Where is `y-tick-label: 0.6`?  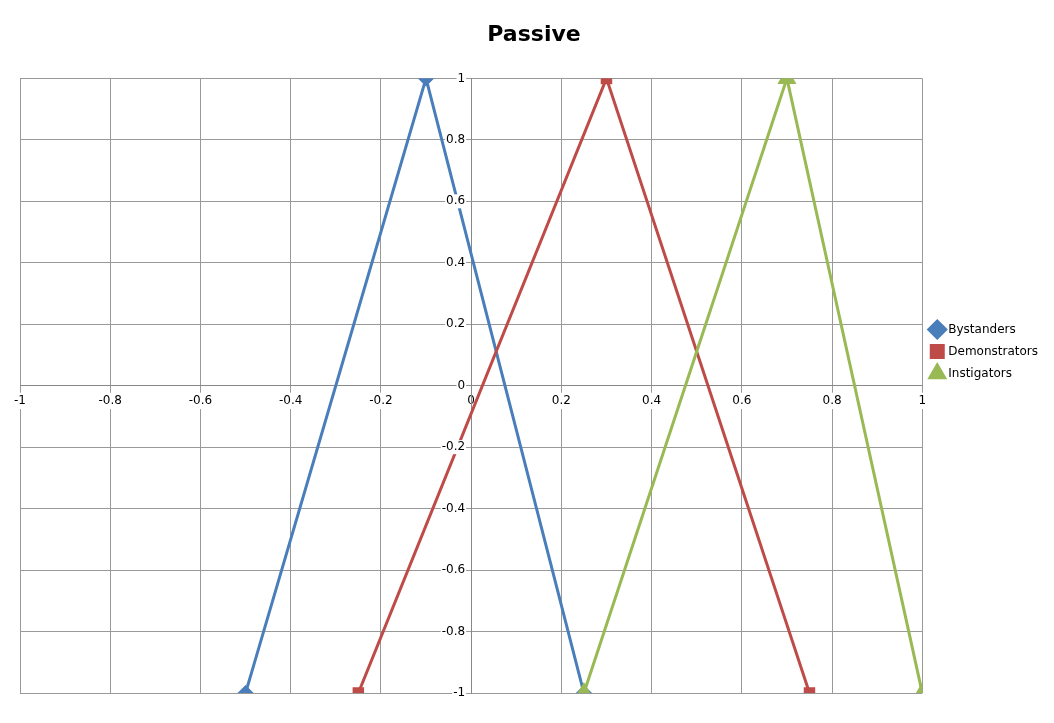
y-tick-label: 0.6 is located at coordinates (456, 200).